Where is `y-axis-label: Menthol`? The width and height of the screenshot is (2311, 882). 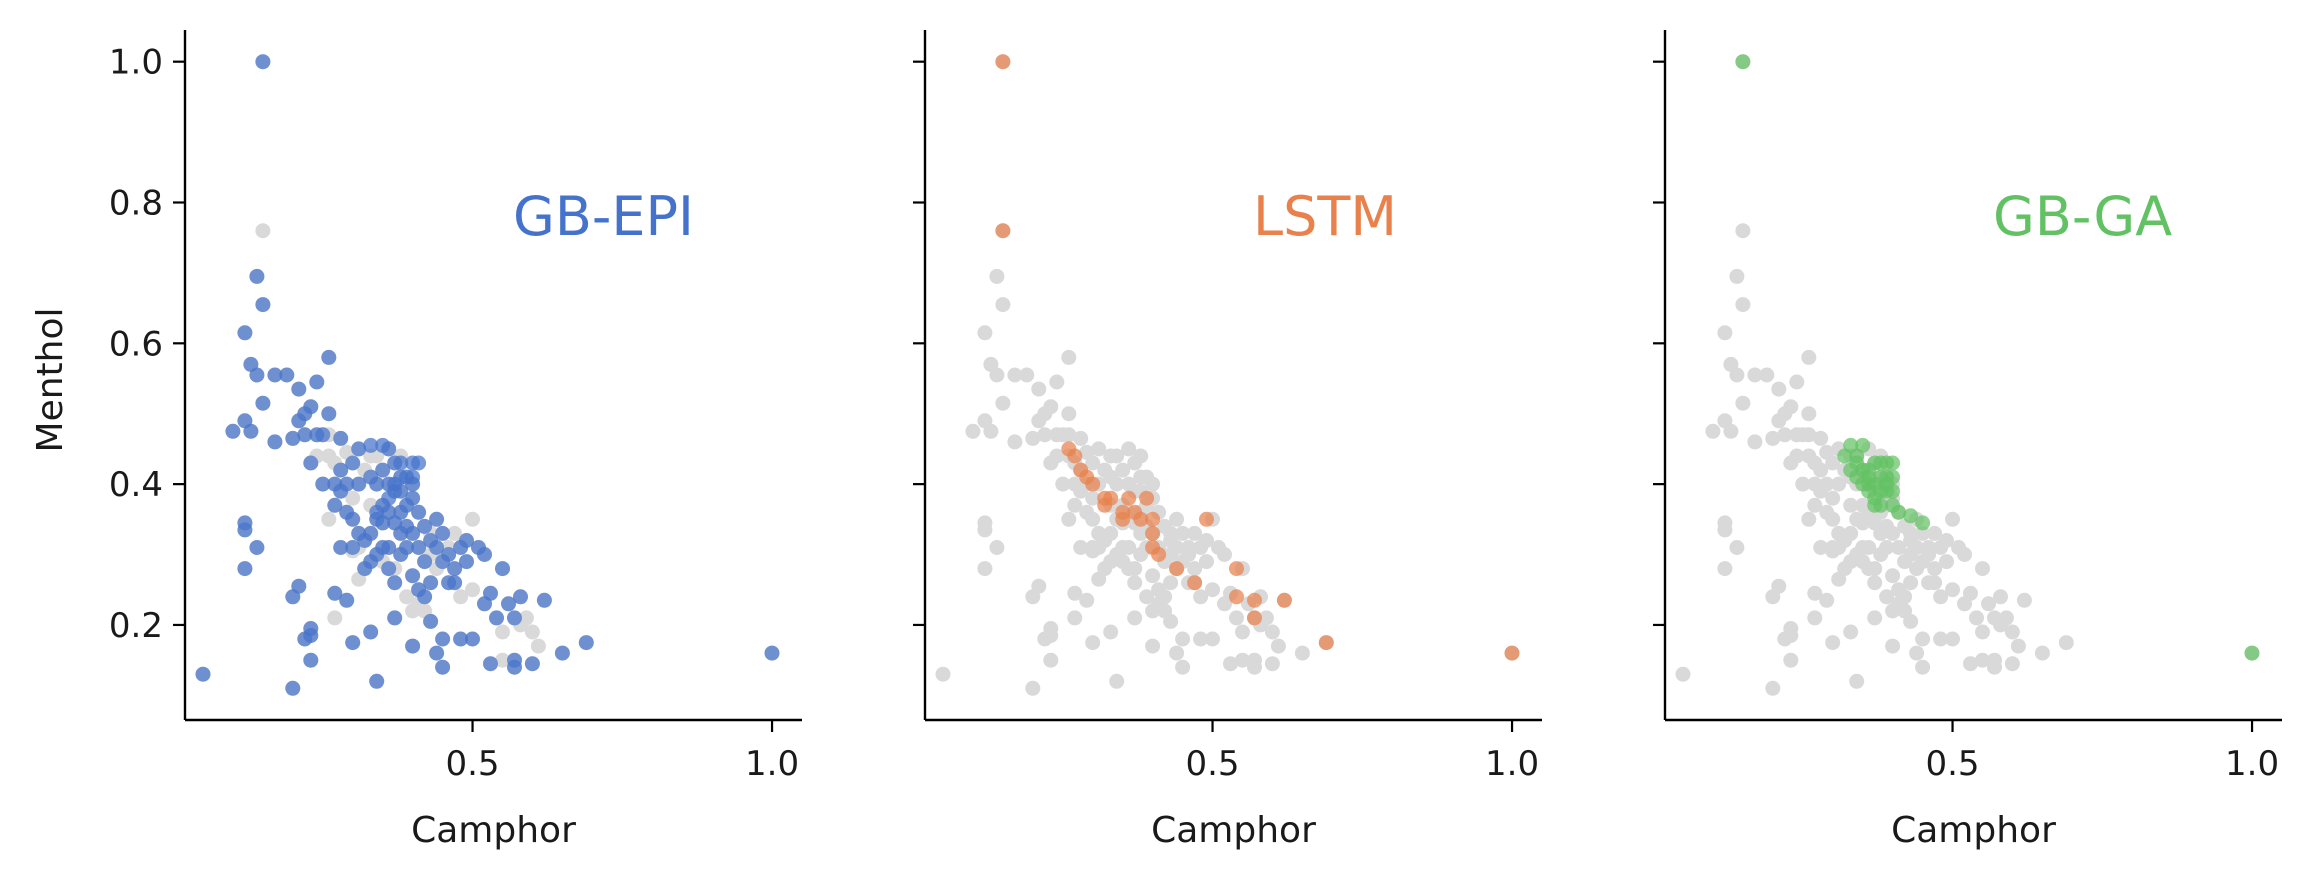 y-axis-label: Menthol is located at coordinates (50, 380).